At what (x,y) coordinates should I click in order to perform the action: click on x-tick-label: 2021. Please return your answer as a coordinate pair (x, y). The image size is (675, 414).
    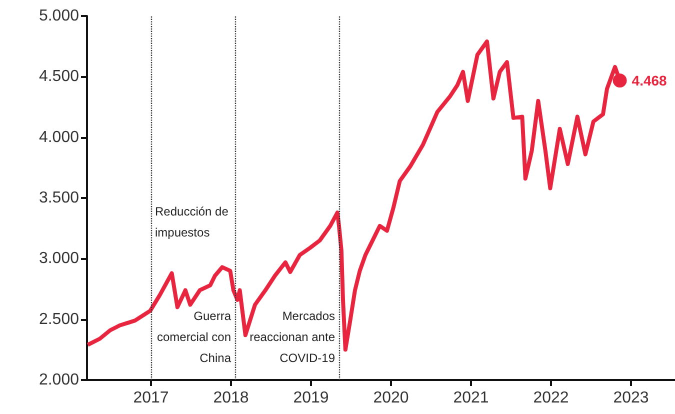
    Looking at the image, I should click on (471, 398).